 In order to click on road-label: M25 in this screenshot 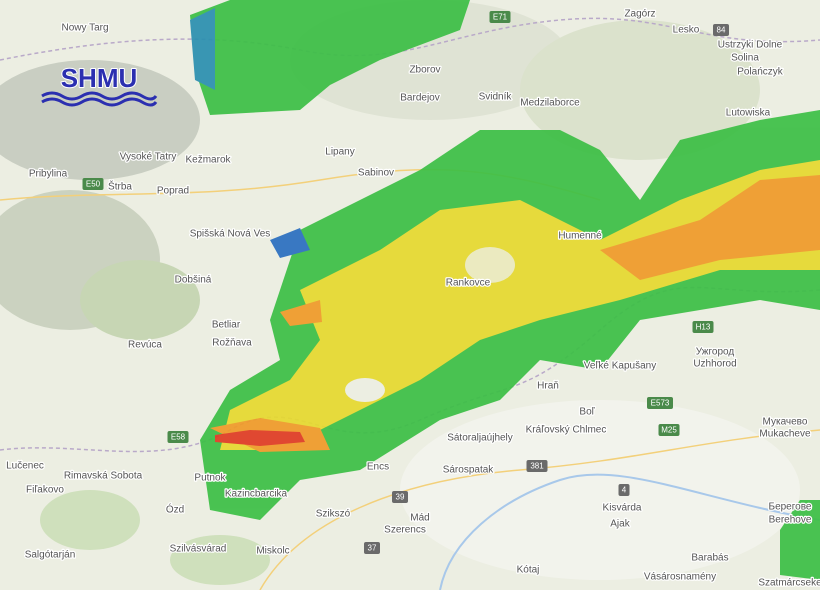, I will do `click(669, 430)`.